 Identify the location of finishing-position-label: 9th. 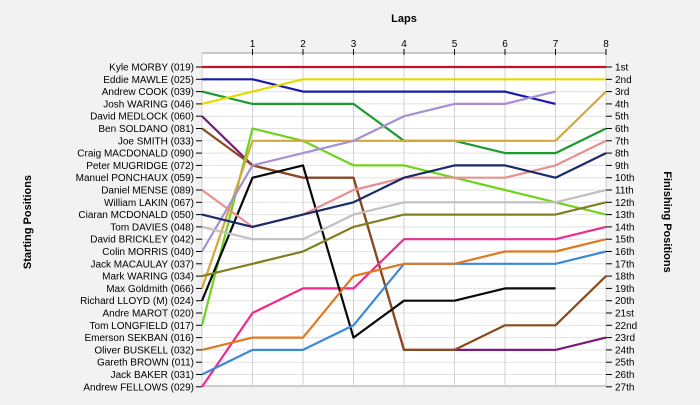
(622, 166).